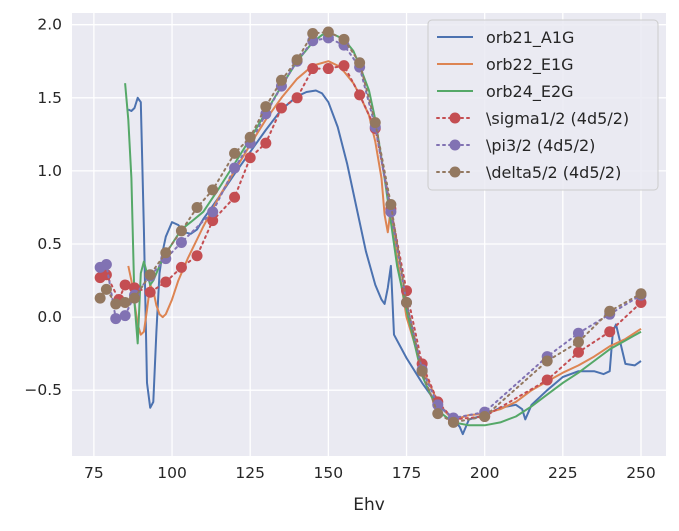 The image size is (679, 531). I want to click on x-tick-label: 100, so click(172, 473).